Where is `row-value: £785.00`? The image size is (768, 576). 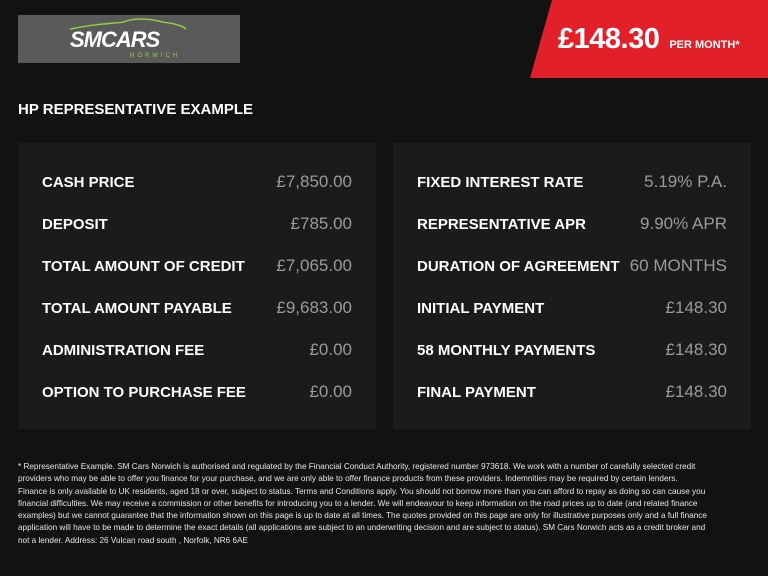 row-value: £785.00 is located at coordinates (321, 223).